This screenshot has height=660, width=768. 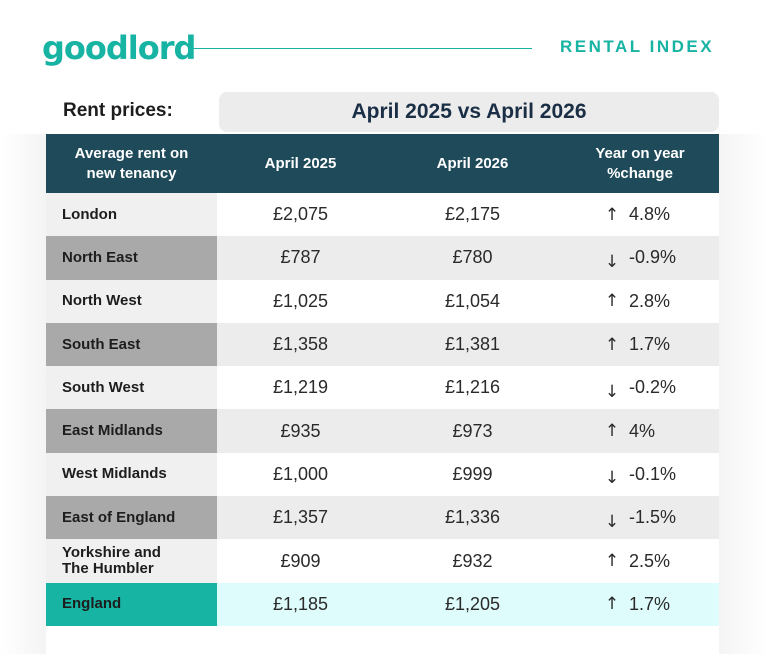 What do you see at coordinates (131, 258) in the screenshot?
I see `region-name: North East` at bounding box center [131, 258].